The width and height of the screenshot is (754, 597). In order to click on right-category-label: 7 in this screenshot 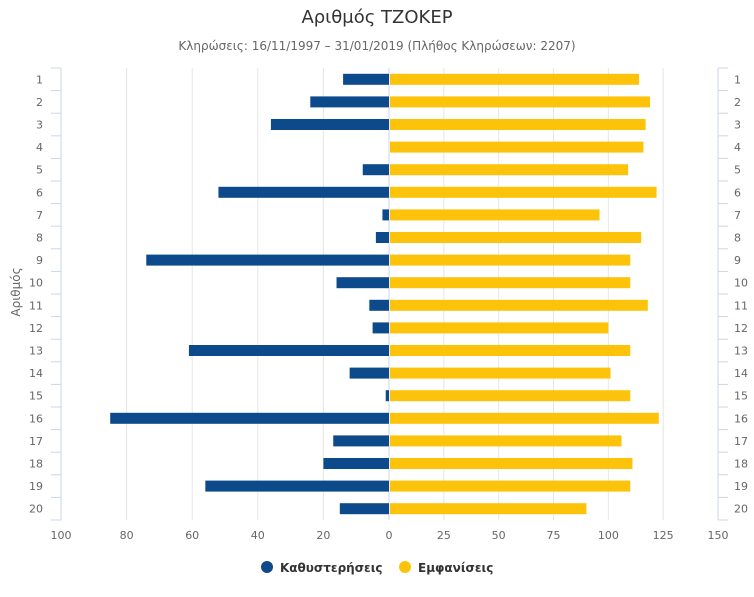, I will do `click(737, 215)`.